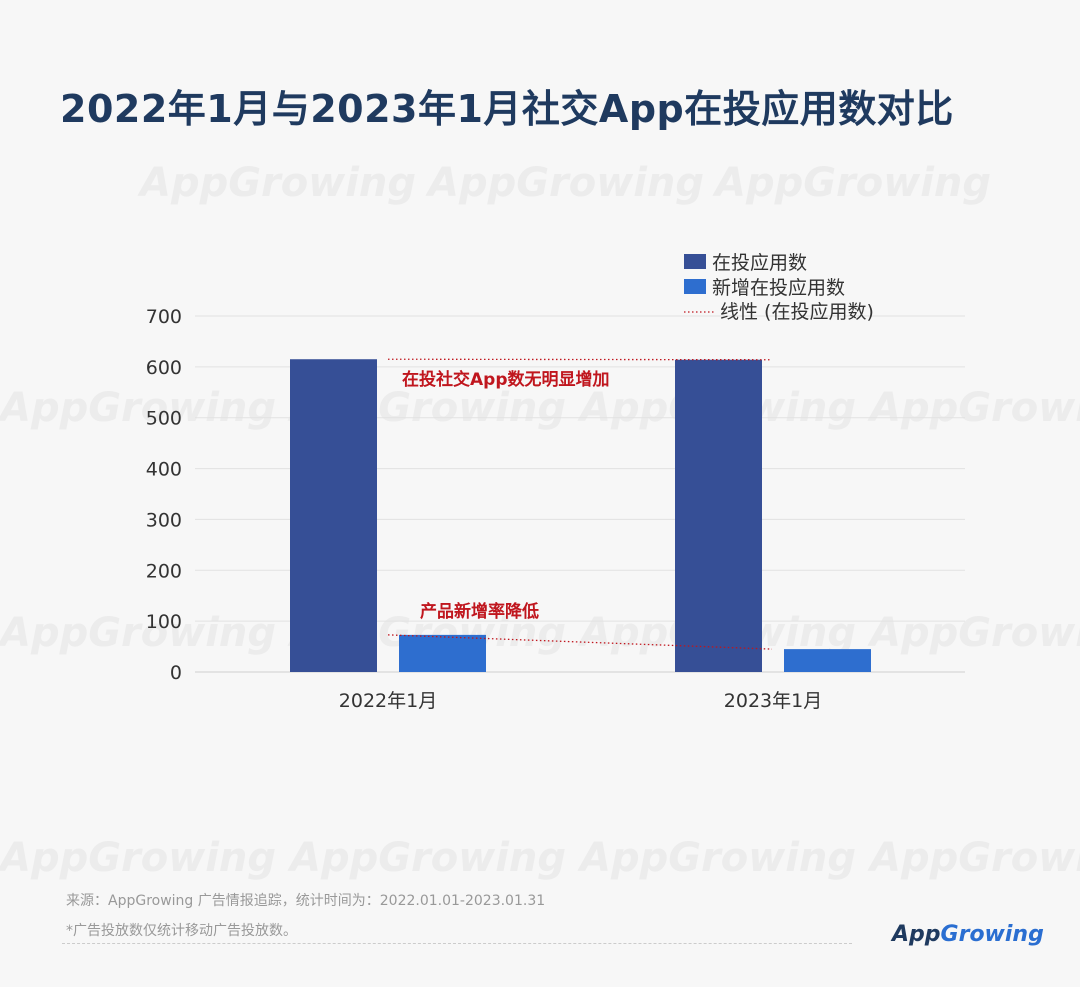  What do you see at coordinates (164, 368) in the screenshot?
I see `y-tick-label: 600` at bounding box center [164, 368].